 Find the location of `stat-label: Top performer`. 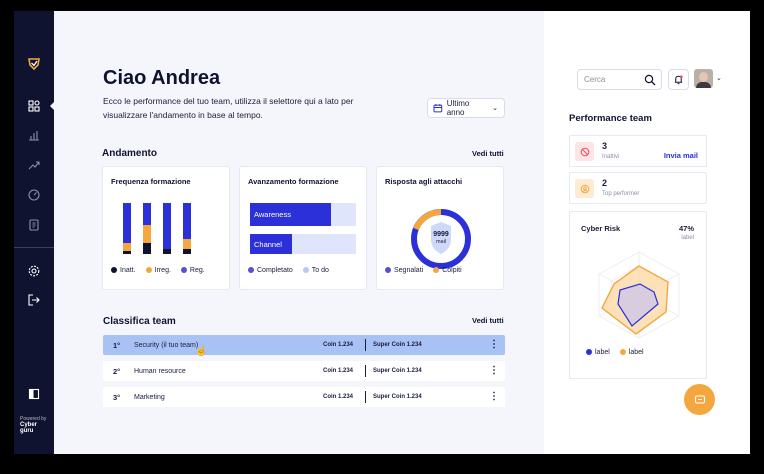

stat-label: Top performer is located at coordinates (621, 194).